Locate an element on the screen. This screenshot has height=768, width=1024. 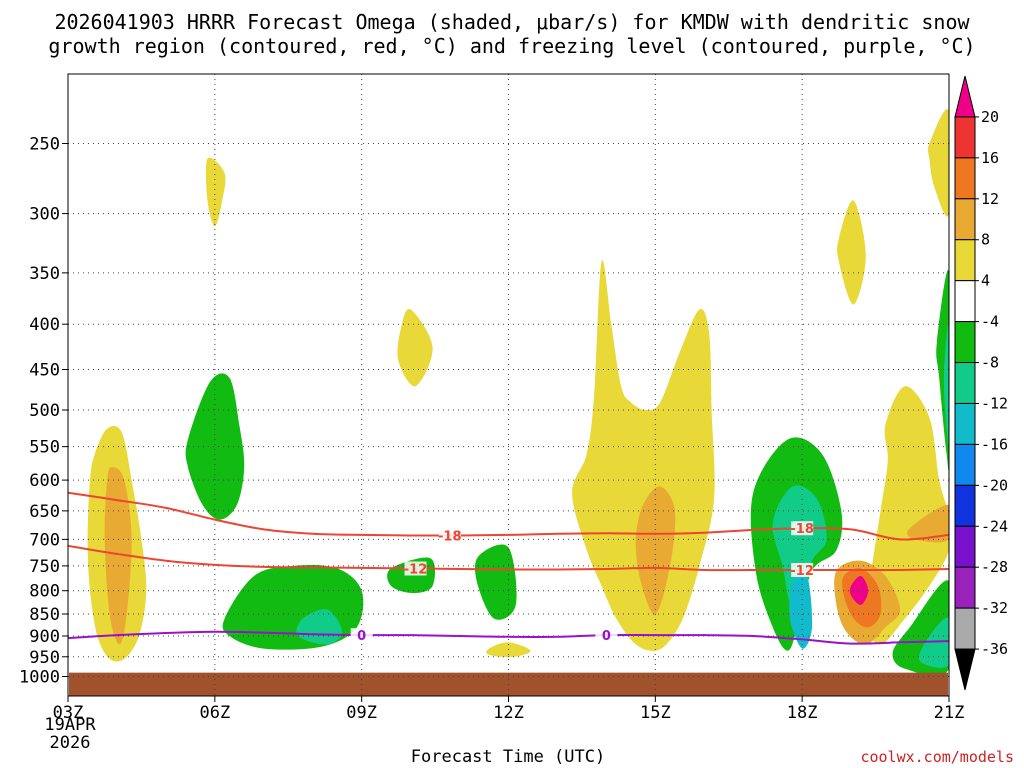
credit-text: coolwx.com/models is located at coordinates (937, 757).